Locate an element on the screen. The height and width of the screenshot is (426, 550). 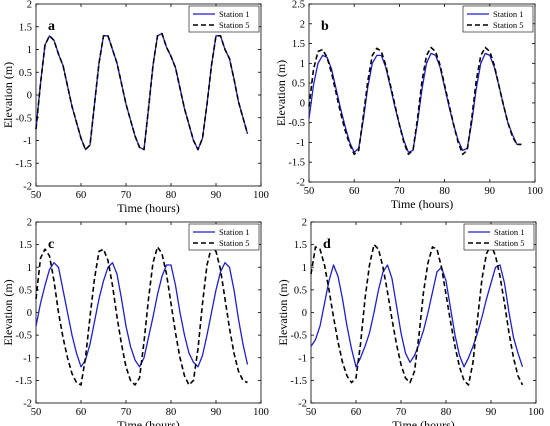
panel-label: d is located at coordinates (327, 244).